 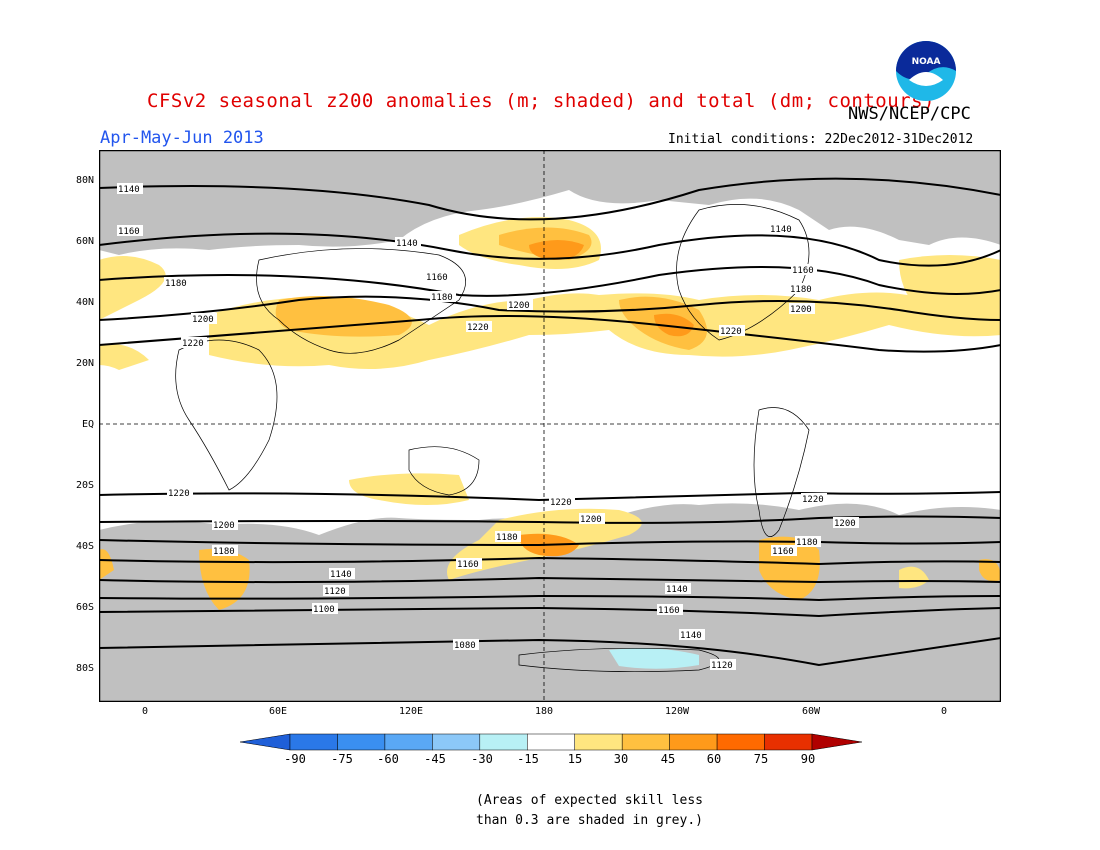 What do you see at coordinates (621, 759) in the screenshot?
I see `colorbar-label: 30` at bounding box center [621, 759].